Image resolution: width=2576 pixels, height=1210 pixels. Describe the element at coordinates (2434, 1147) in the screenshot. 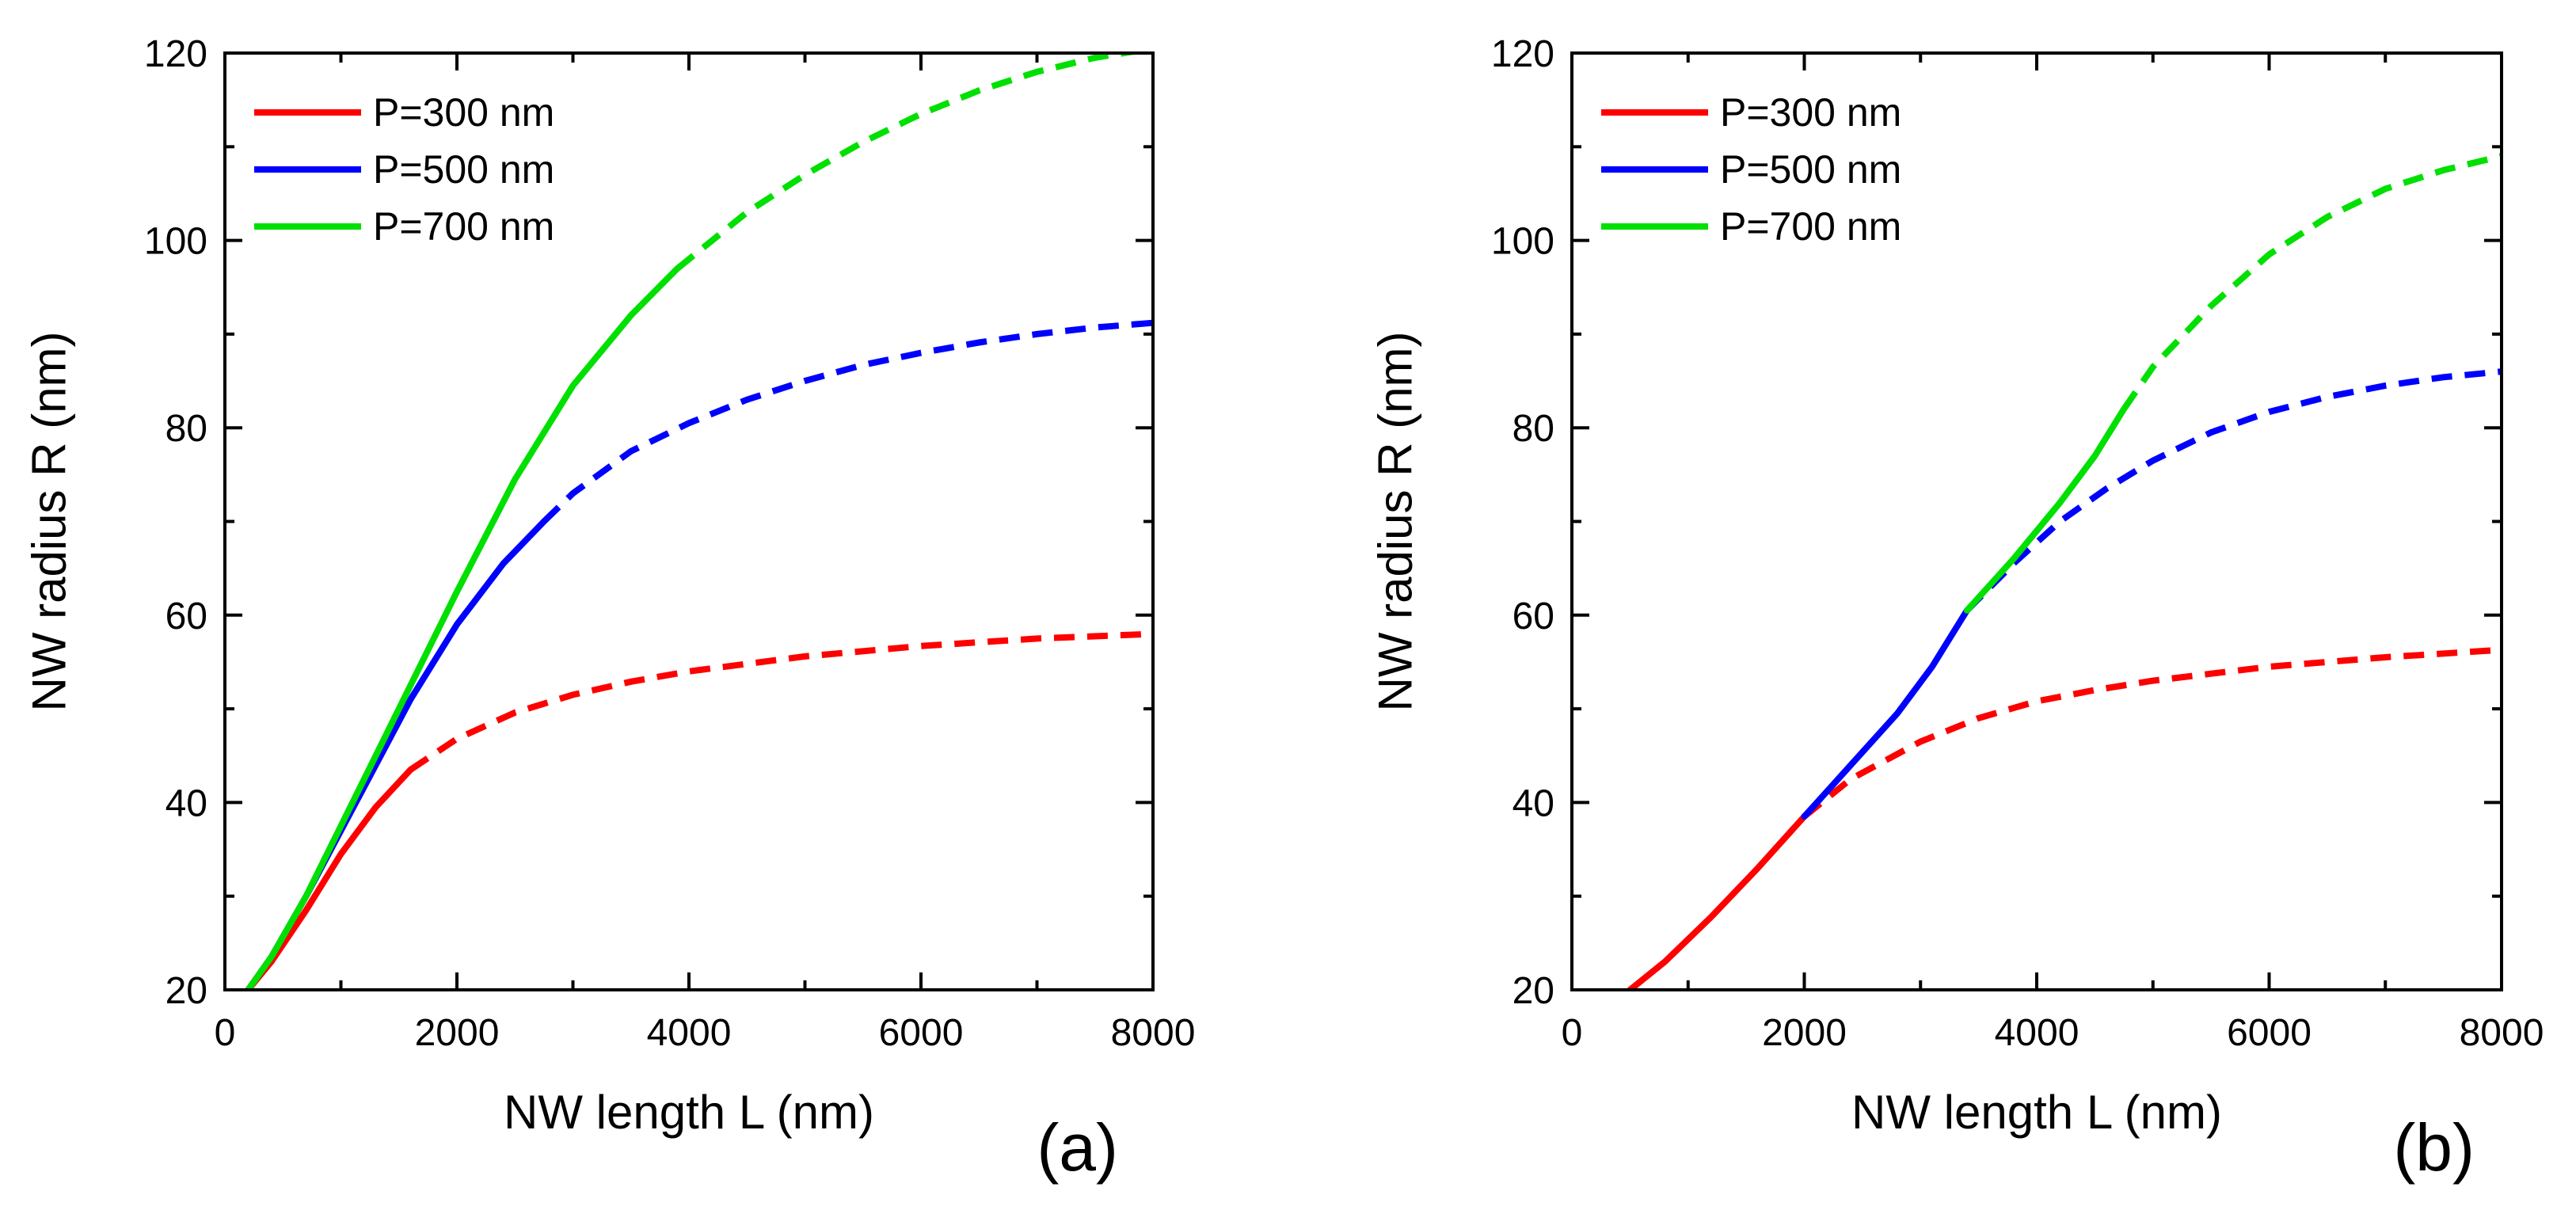

I see `panel-label: (b)` at that location.